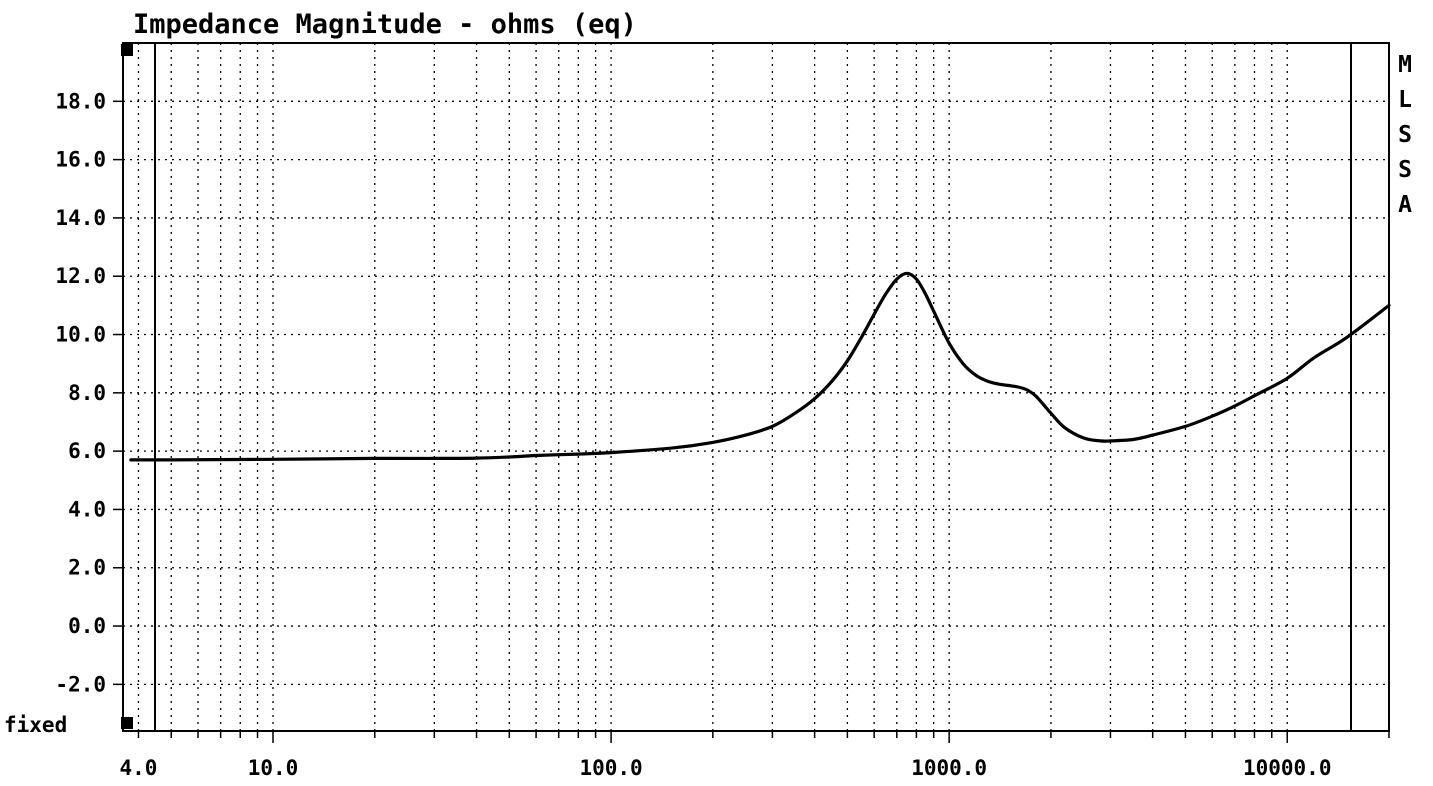 This screenshot has width=1433, height=786. Describe the element at coordinates (273, 768) in the screenshot. I see `x-tick-label: 10.0` at that location.